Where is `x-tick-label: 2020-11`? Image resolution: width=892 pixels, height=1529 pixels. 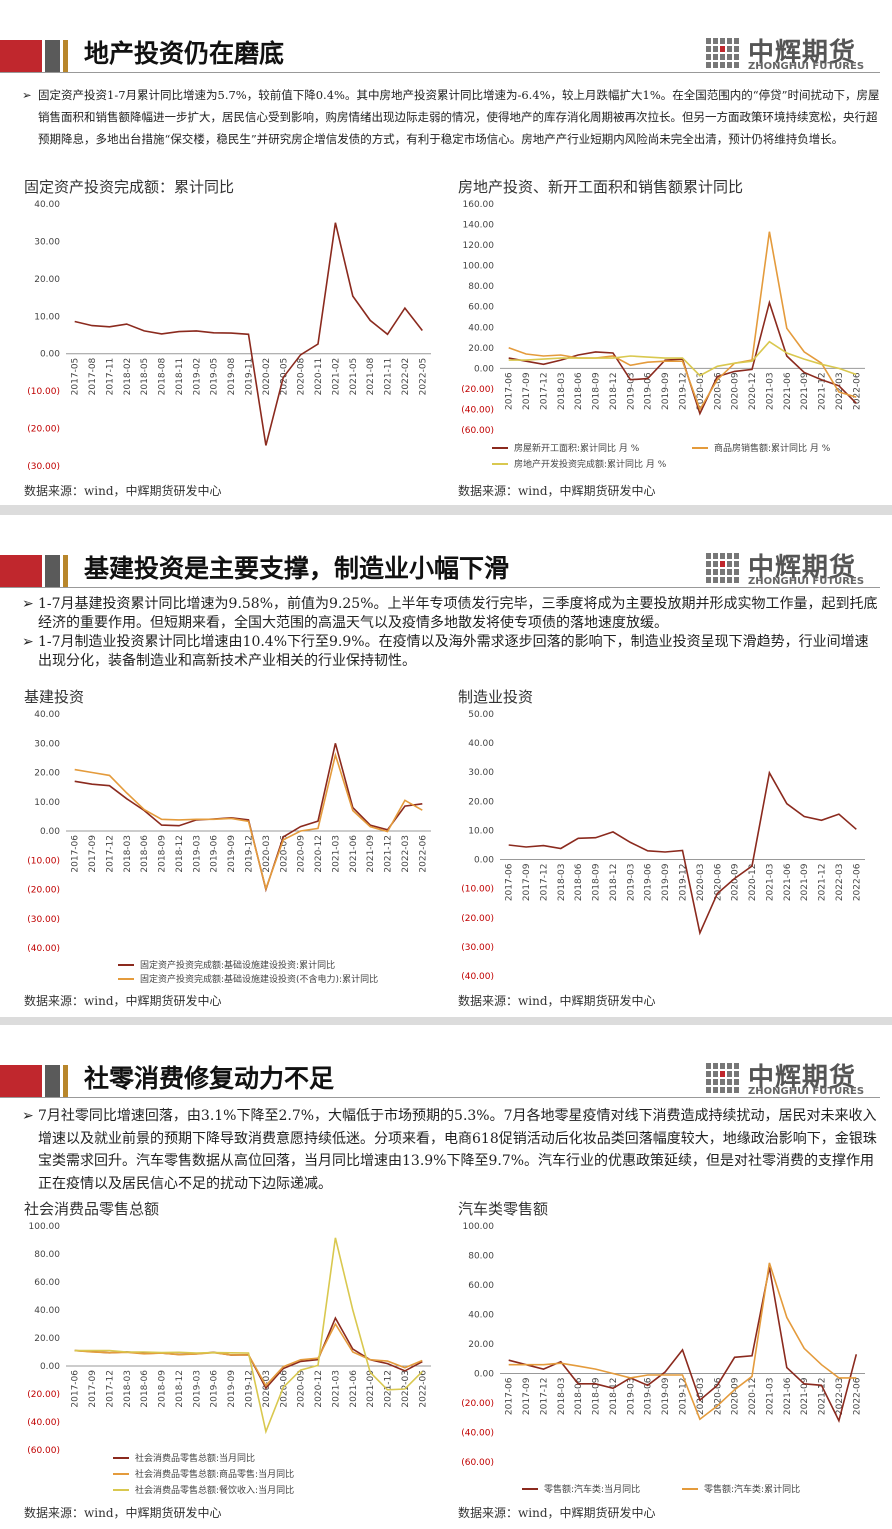 x-tick-label: 2020-11 is located at coordinates (319, 377).